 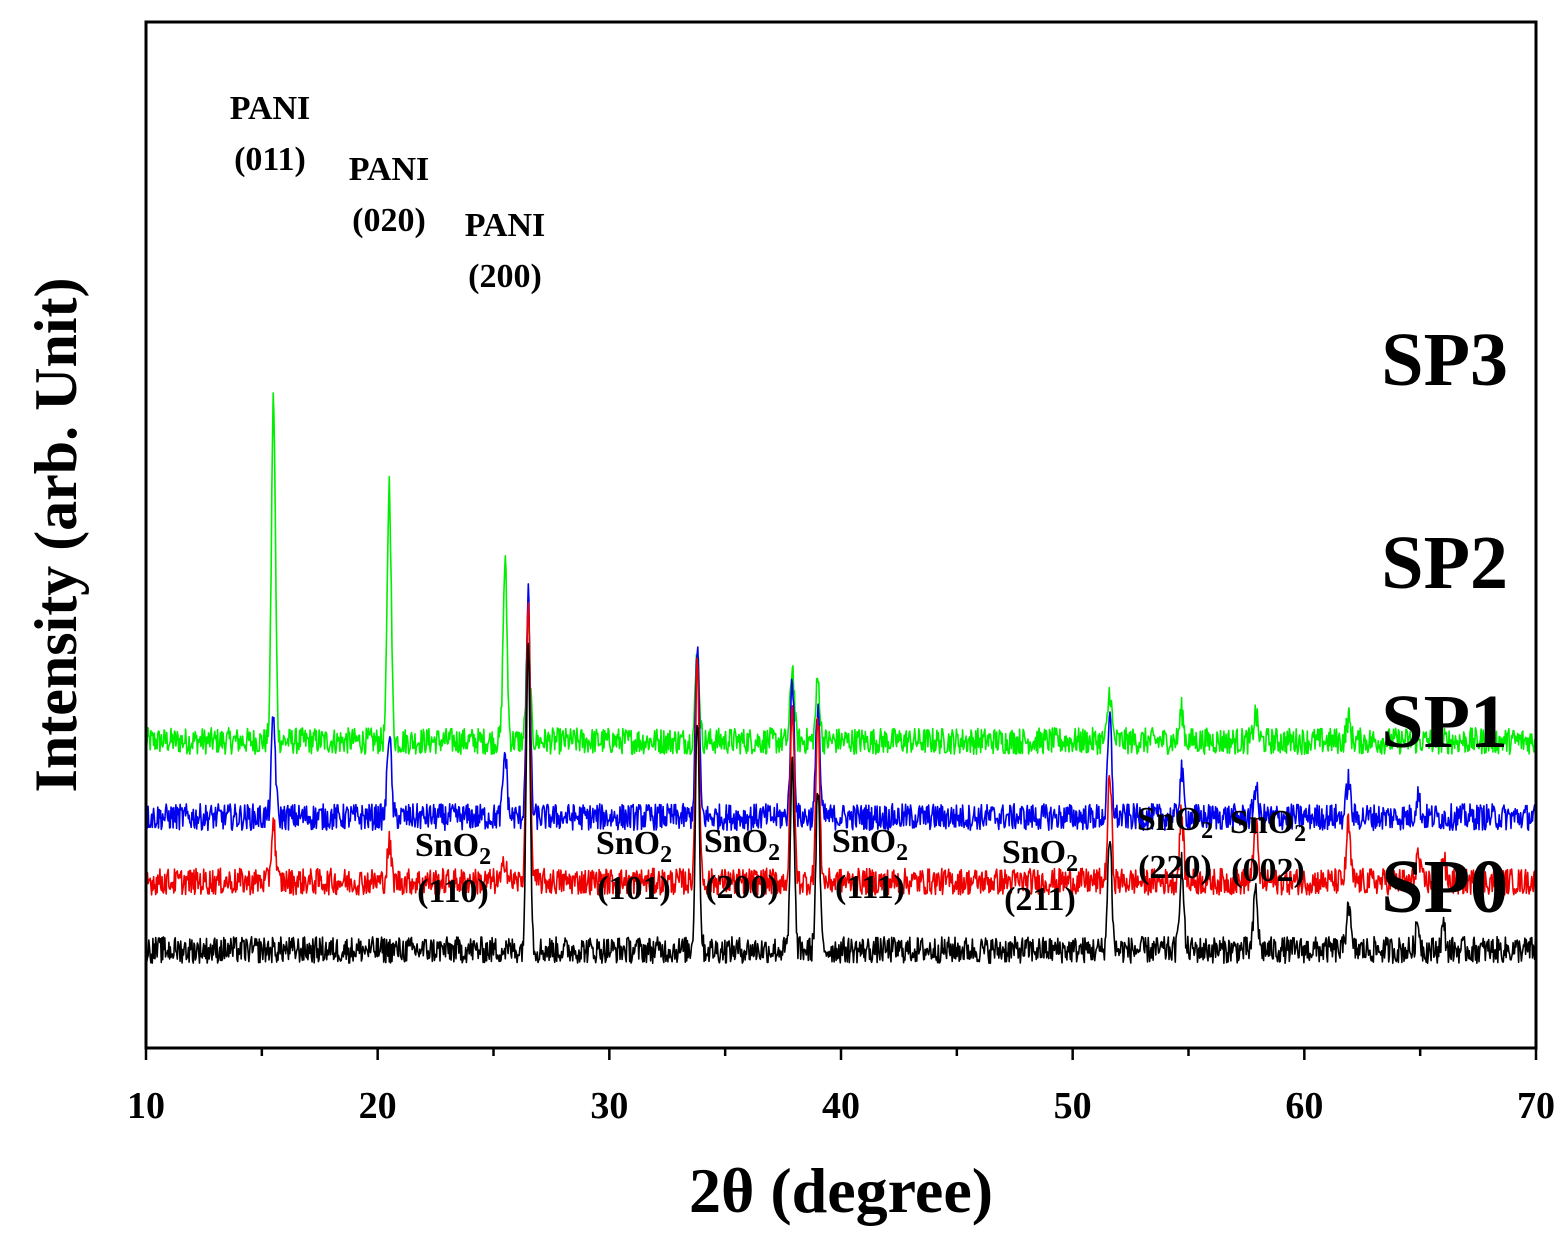 I want to click on x-ticks: 10 20 30 40 50 60 70, so click(x=841, y=1087).